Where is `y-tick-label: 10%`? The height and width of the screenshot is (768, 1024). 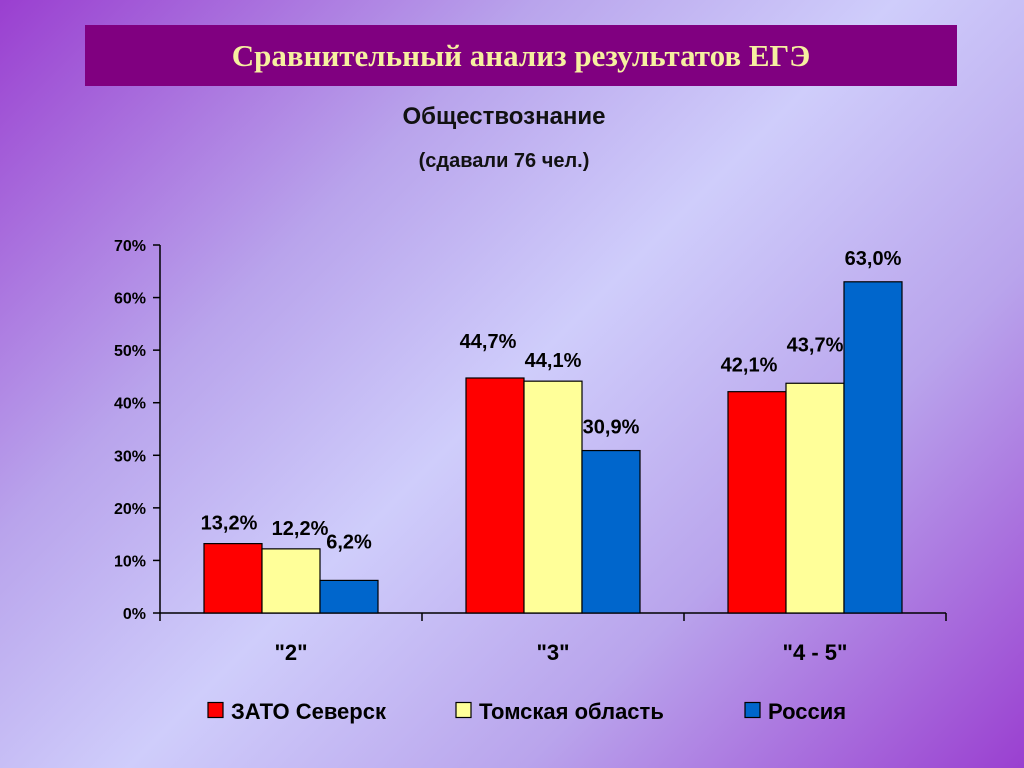
y-tick-label: 10% is located at coordinates (130, 561).